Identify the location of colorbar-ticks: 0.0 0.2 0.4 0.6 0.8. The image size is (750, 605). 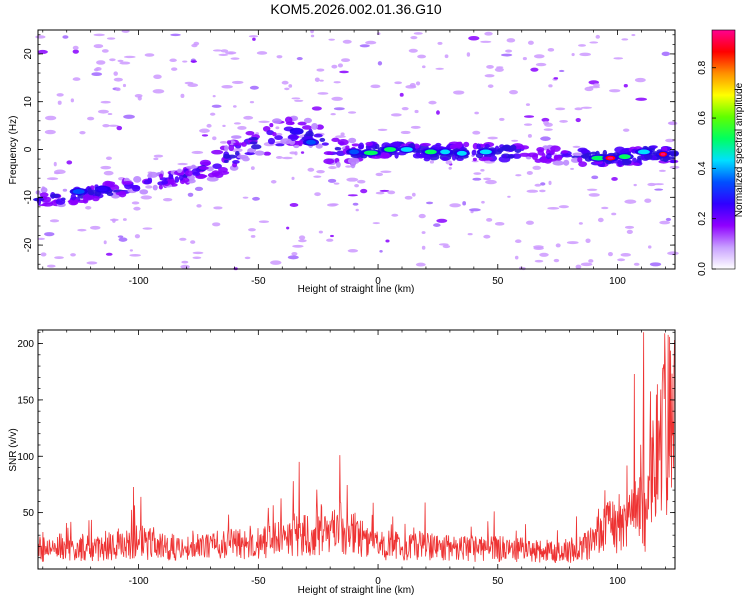
(706, 168).